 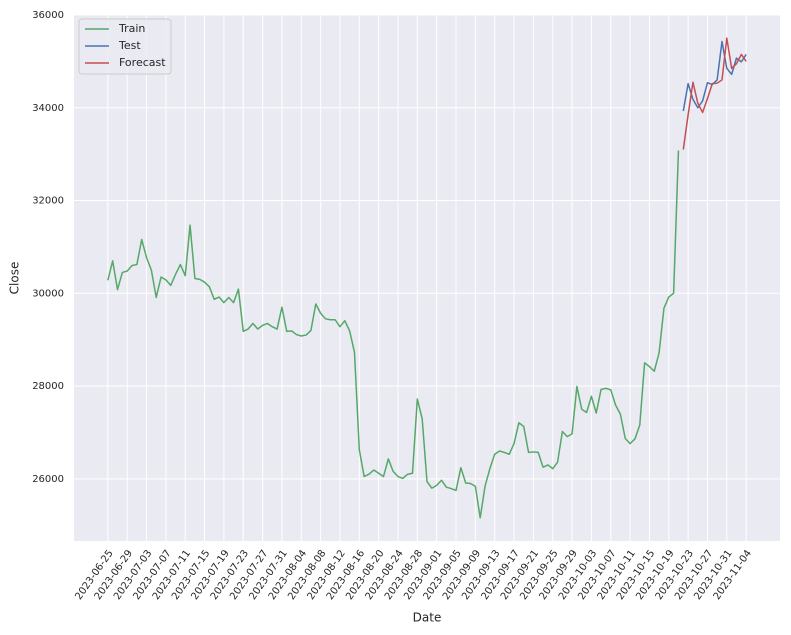 What do you see at coordinates (48, 479) in the screenshot?
I see `y-tick-label: 26000` at bounding box center [48, 479].